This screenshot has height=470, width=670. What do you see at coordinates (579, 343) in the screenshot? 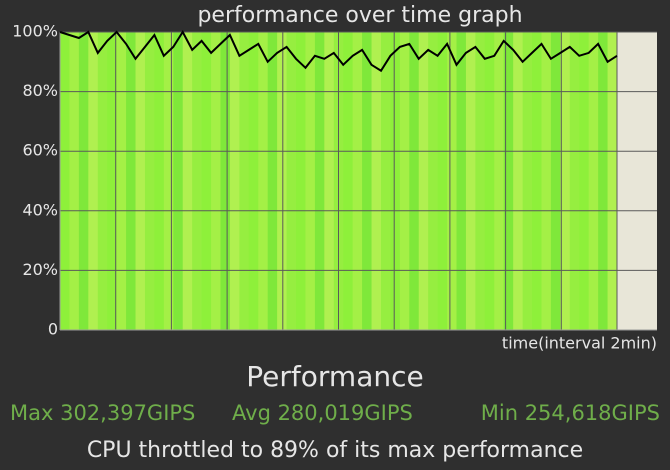
I see `x-axis-label: time(interval 2min)` at bounding box center [579, 343].